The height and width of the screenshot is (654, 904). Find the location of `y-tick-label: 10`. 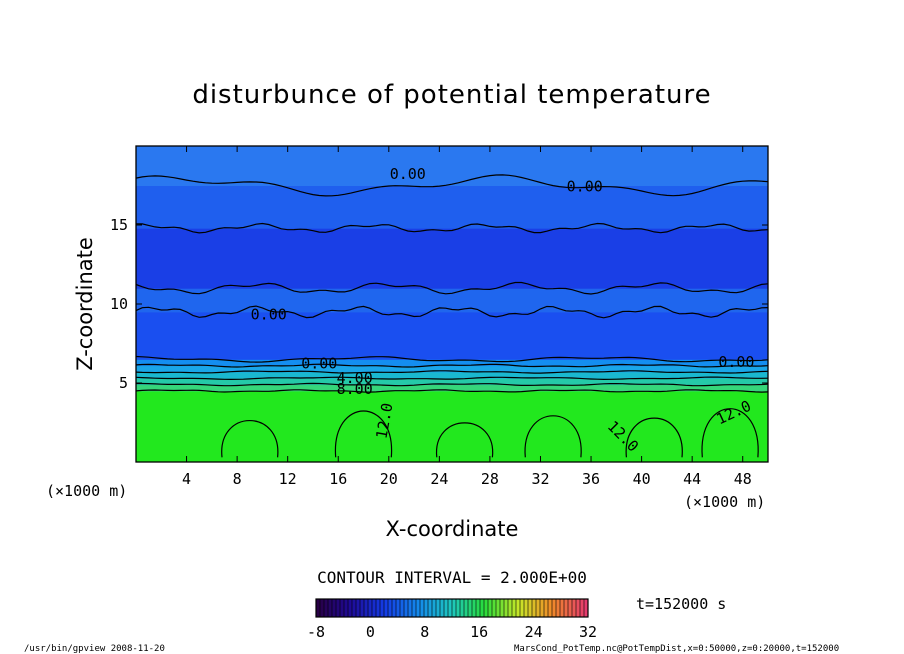

y-tick-label: 10 is located at coordinates (119, 304).